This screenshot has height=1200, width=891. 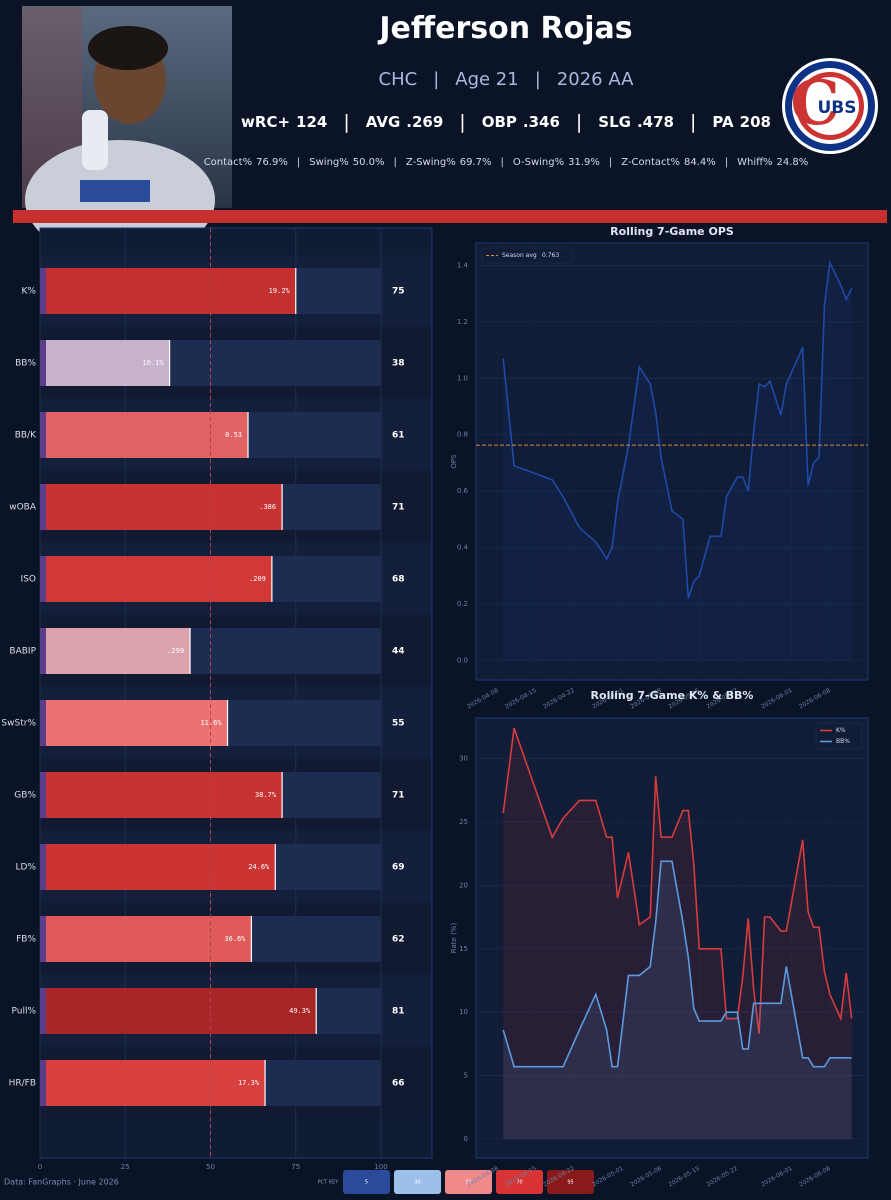 I want to click on y-tick-label: 1.4, so click(x=463, y=266).